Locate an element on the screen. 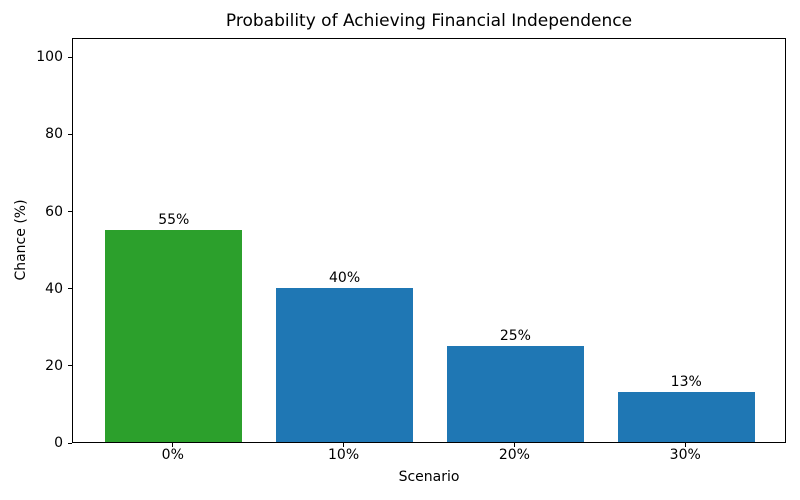  x-tick-label: 30% is located at coordinates (685, 455).